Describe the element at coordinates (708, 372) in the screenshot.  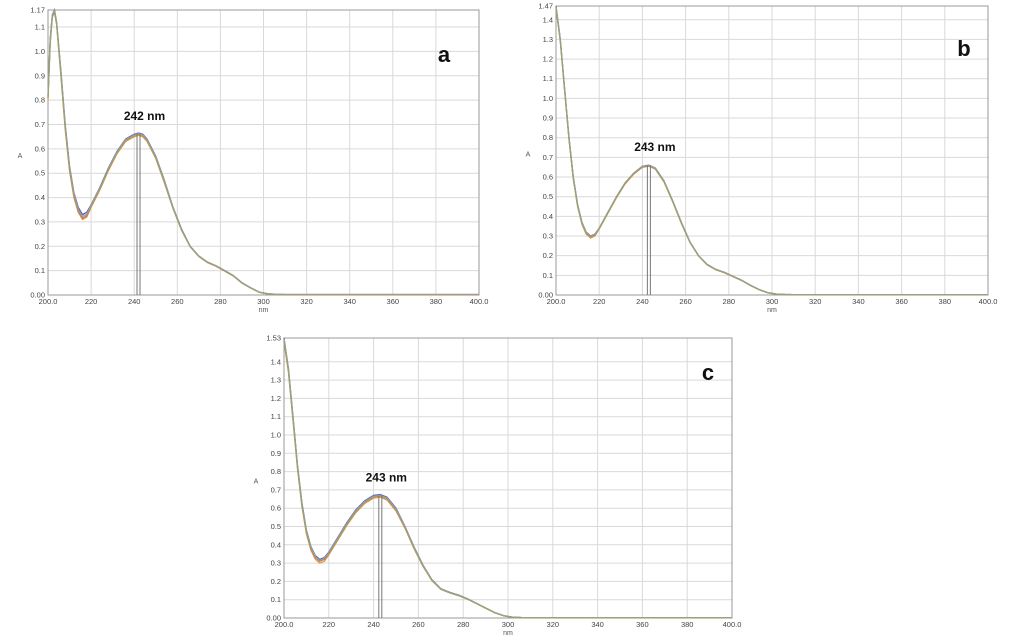
I see `panel-letter-c: c` at that location.